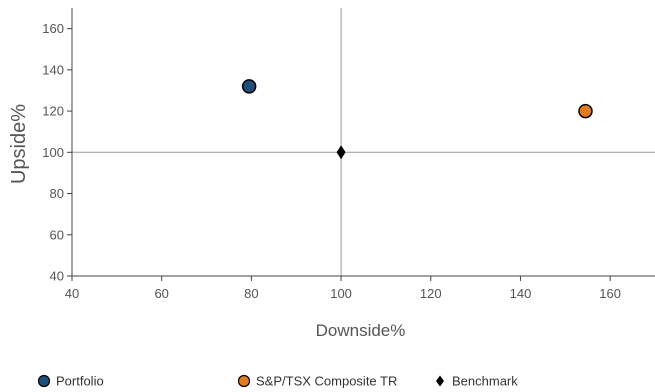  What do you see at coordinates (341, 293) in the screenshot?
I see `x-tick-label: 100` at bounding box center [341, 293].